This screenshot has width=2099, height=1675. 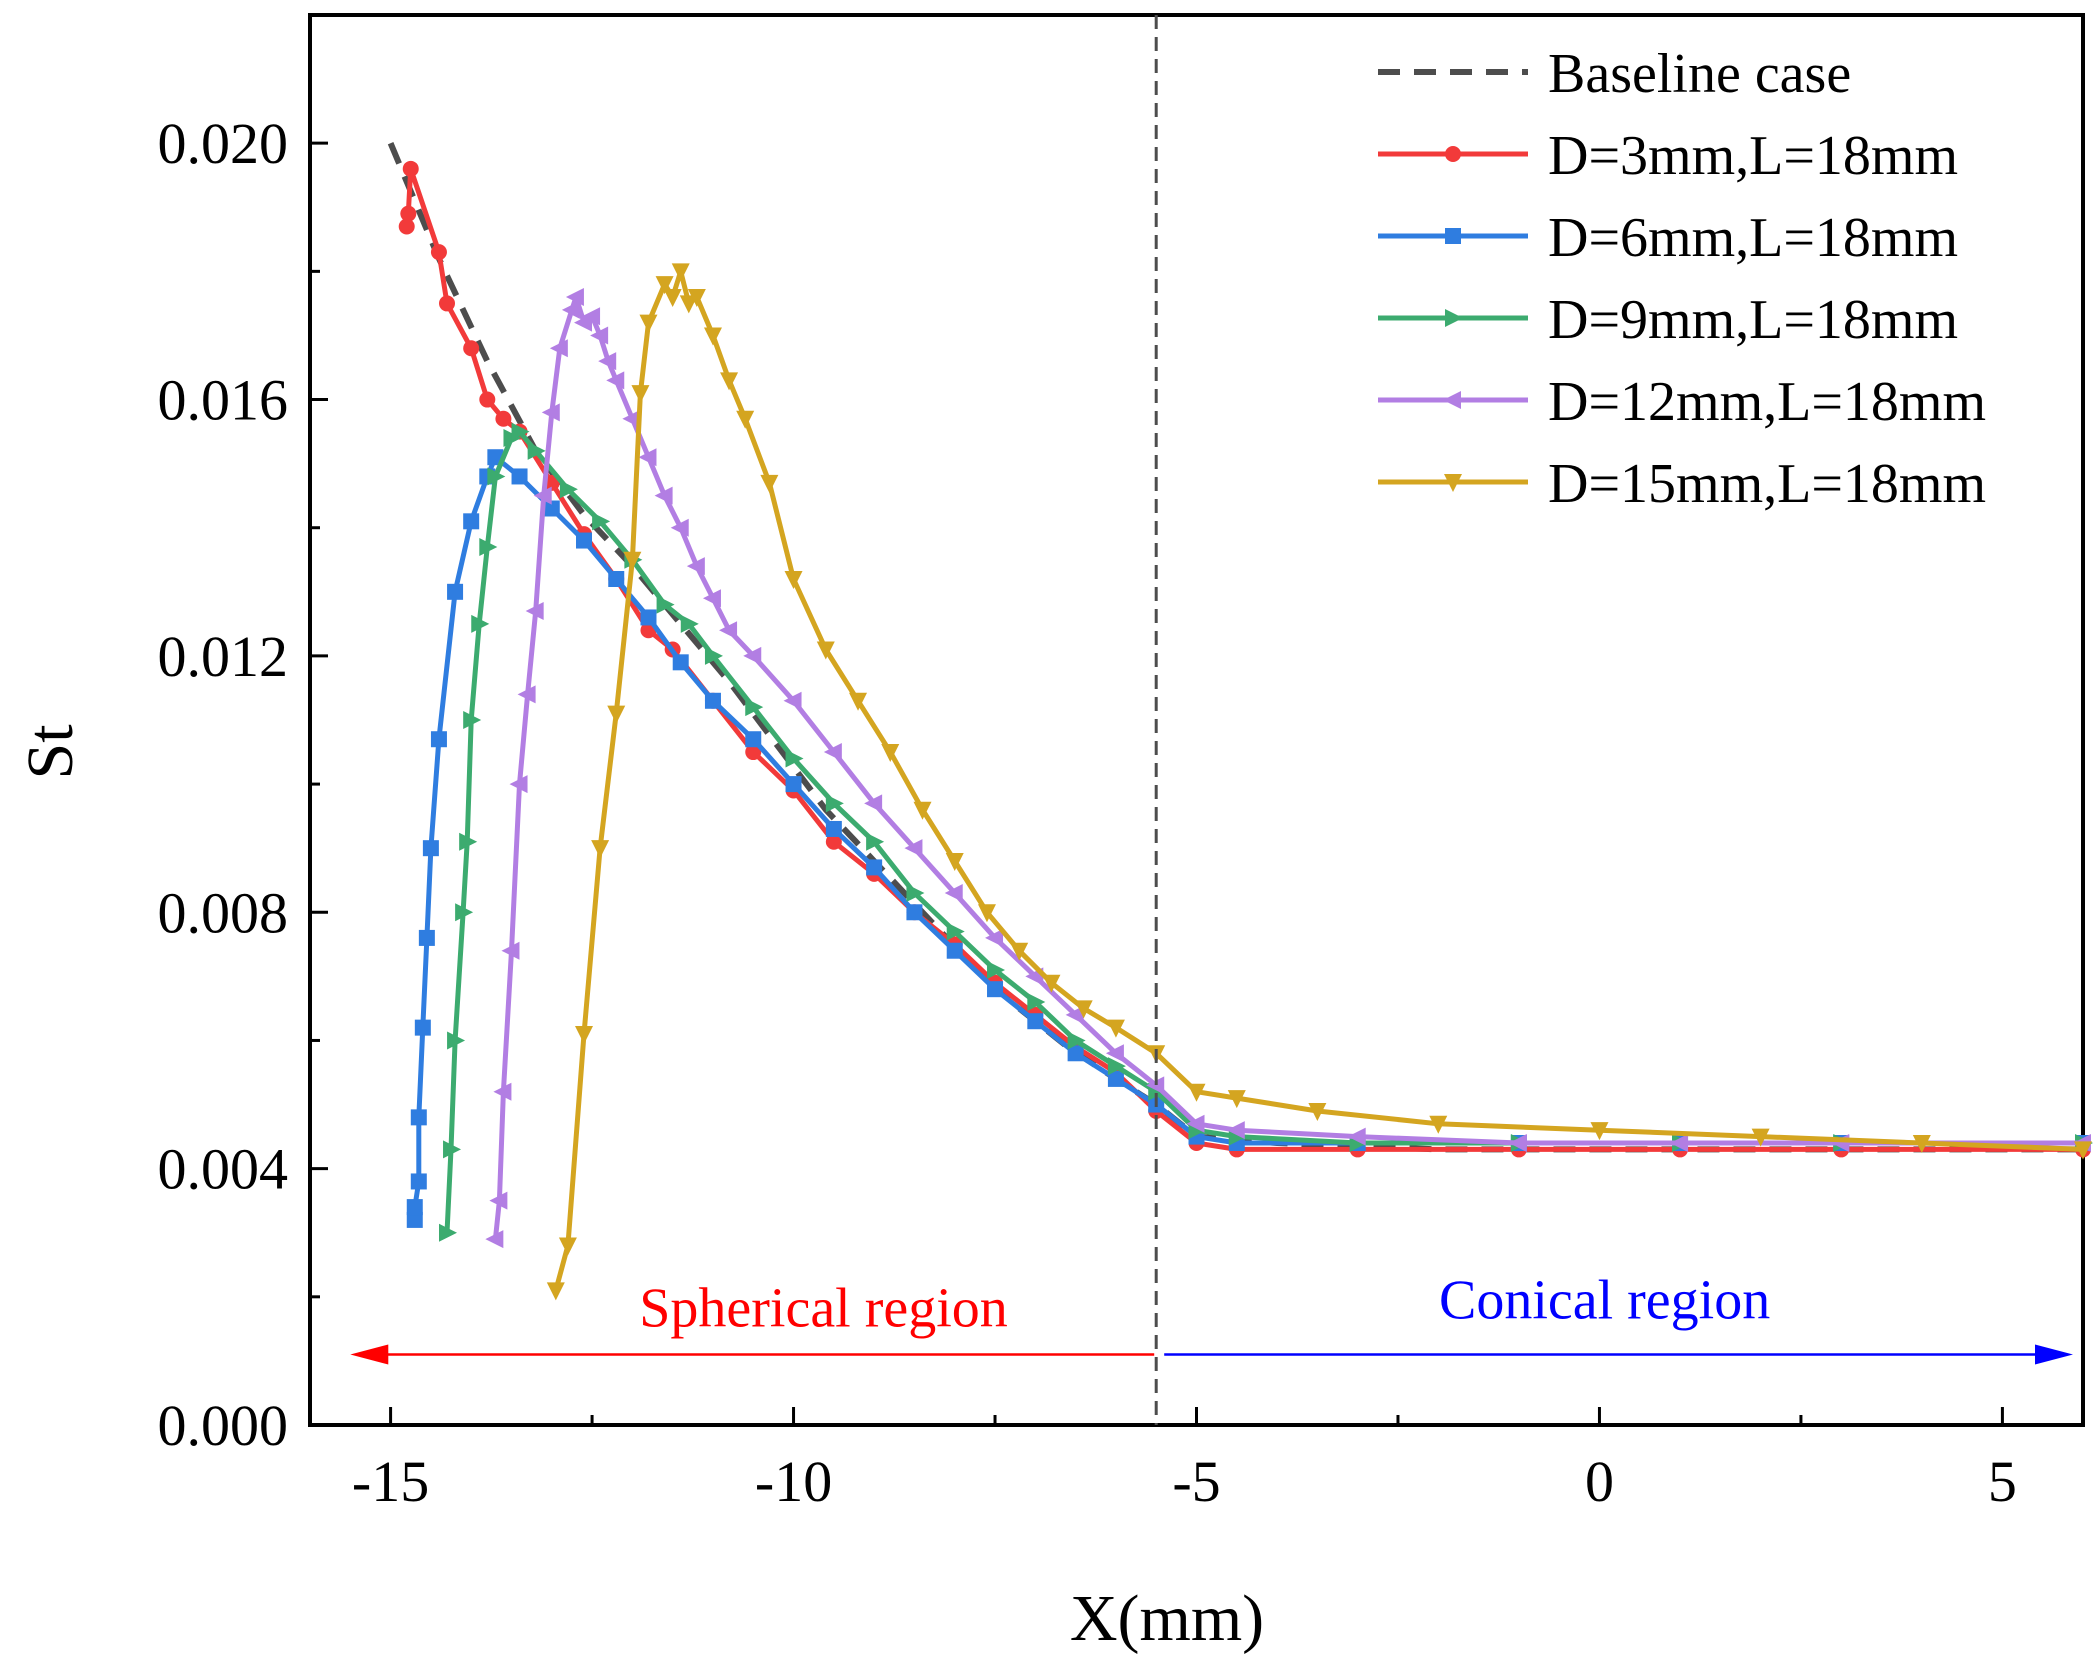 What do you see at coordinates (223, 1425) in the screenshot?
I see `y-tick-label: 0.000` at bounding box center [223, 1425].